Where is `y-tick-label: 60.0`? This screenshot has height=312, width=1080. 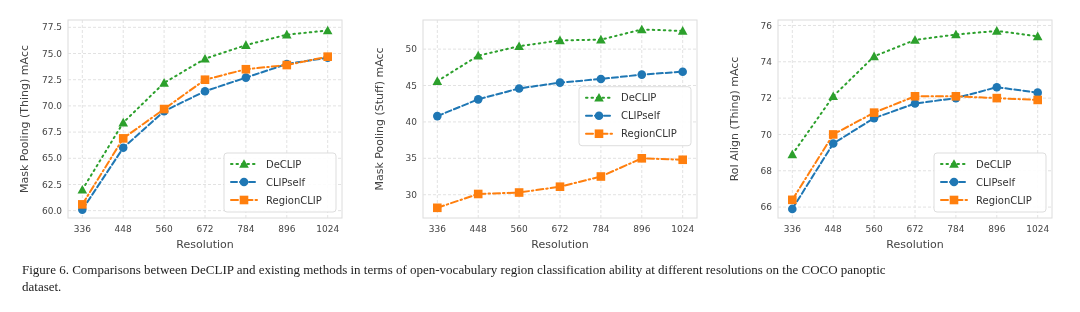
y-tick-label: 60.0 is located at coordinates (52, 210).